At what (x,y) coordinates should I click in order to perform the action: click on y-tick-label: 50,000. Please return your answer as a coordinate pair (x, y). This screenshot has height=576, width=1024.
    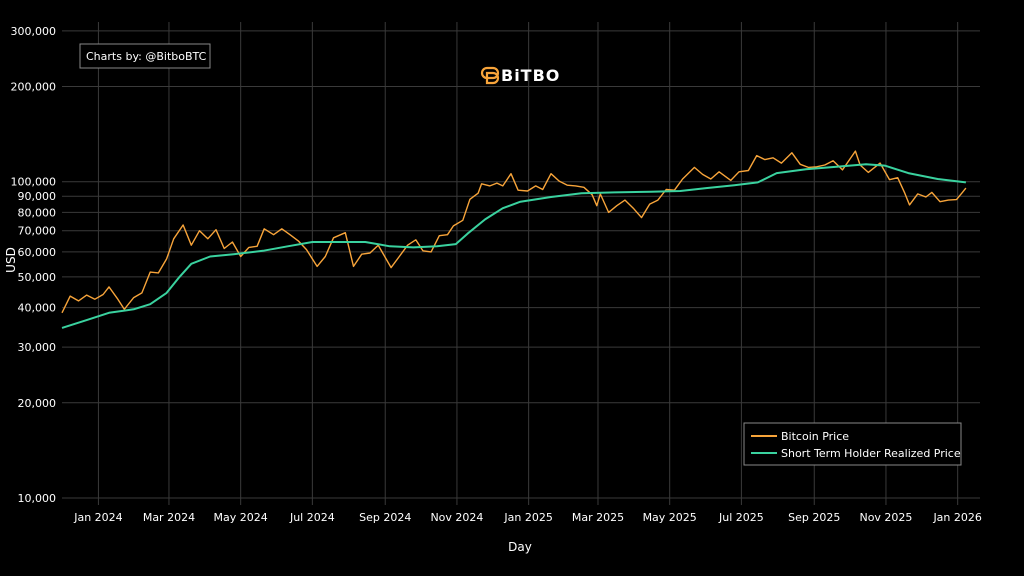
    Looking at the image, I should click on (37, 277).